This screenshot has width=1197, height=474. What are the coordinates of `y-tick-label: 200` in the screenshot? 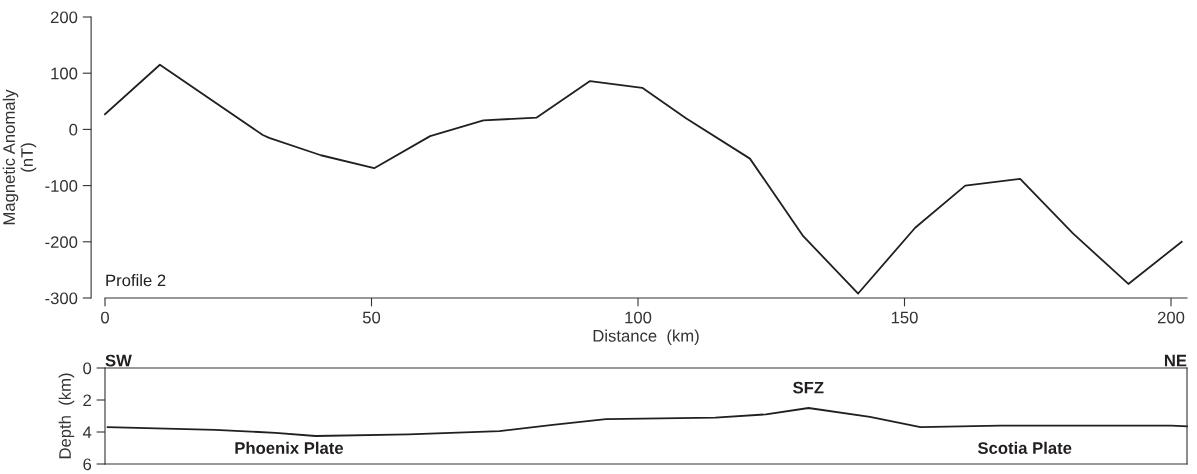 It's located at (64, 17).